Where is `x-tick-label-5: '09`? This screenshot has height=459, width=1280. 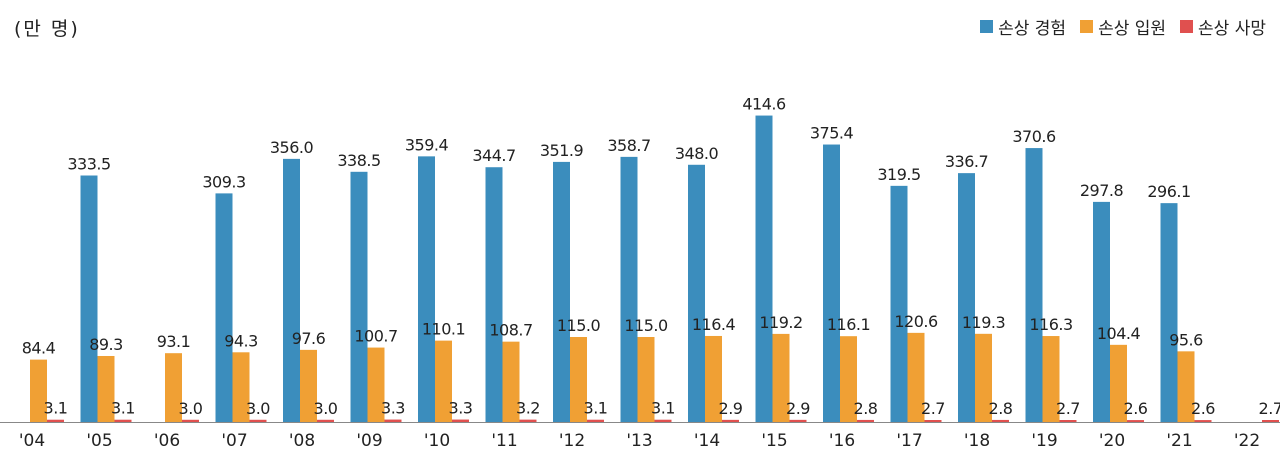
x-tick-label-5: '09 is located at coordinates (369, 441).